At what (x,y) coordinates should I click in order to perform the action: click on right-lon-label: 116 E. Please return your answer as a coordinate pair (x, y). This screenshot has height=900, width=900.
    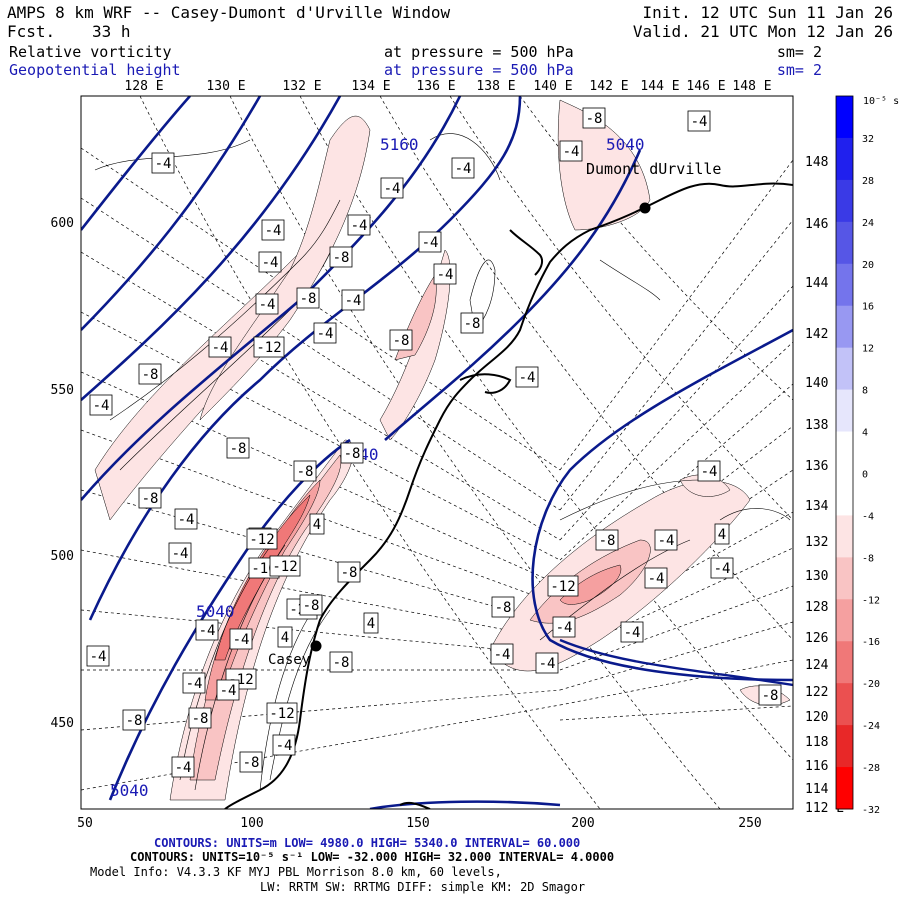
    Looking at the image, I should click on (824, 766).